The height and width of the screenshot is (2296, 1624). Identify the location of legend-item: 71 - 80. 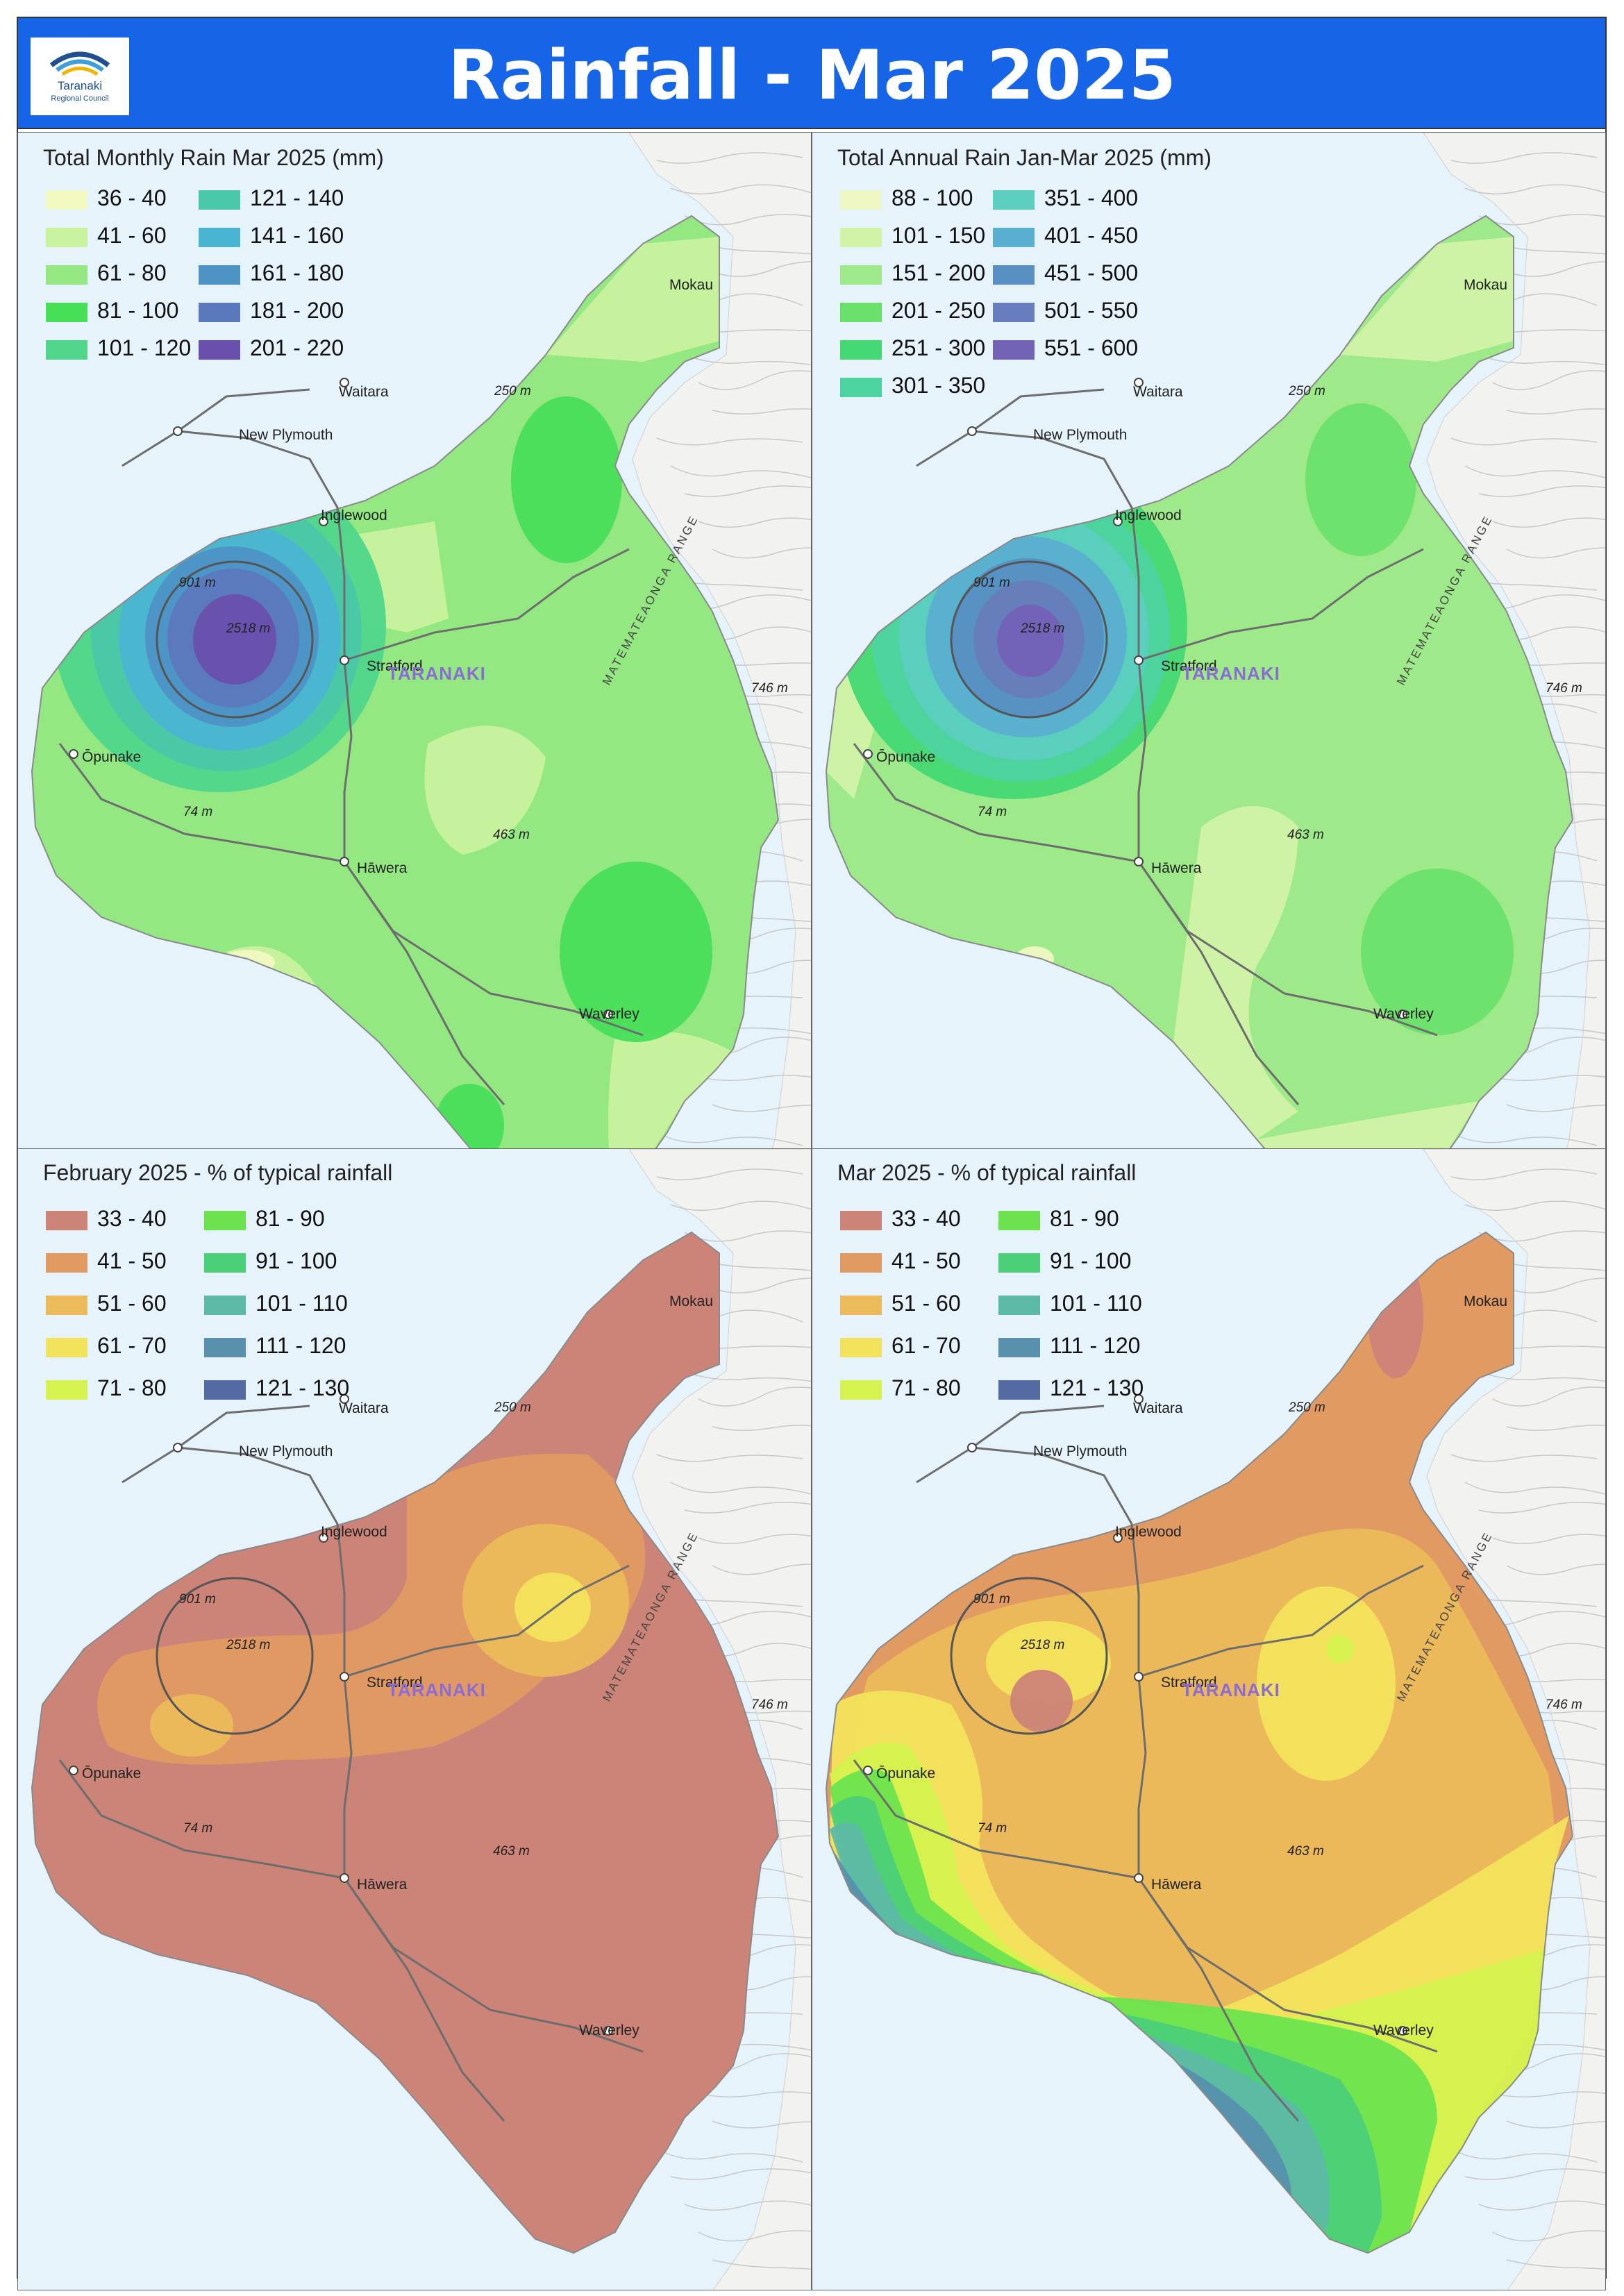
(901, 1388).